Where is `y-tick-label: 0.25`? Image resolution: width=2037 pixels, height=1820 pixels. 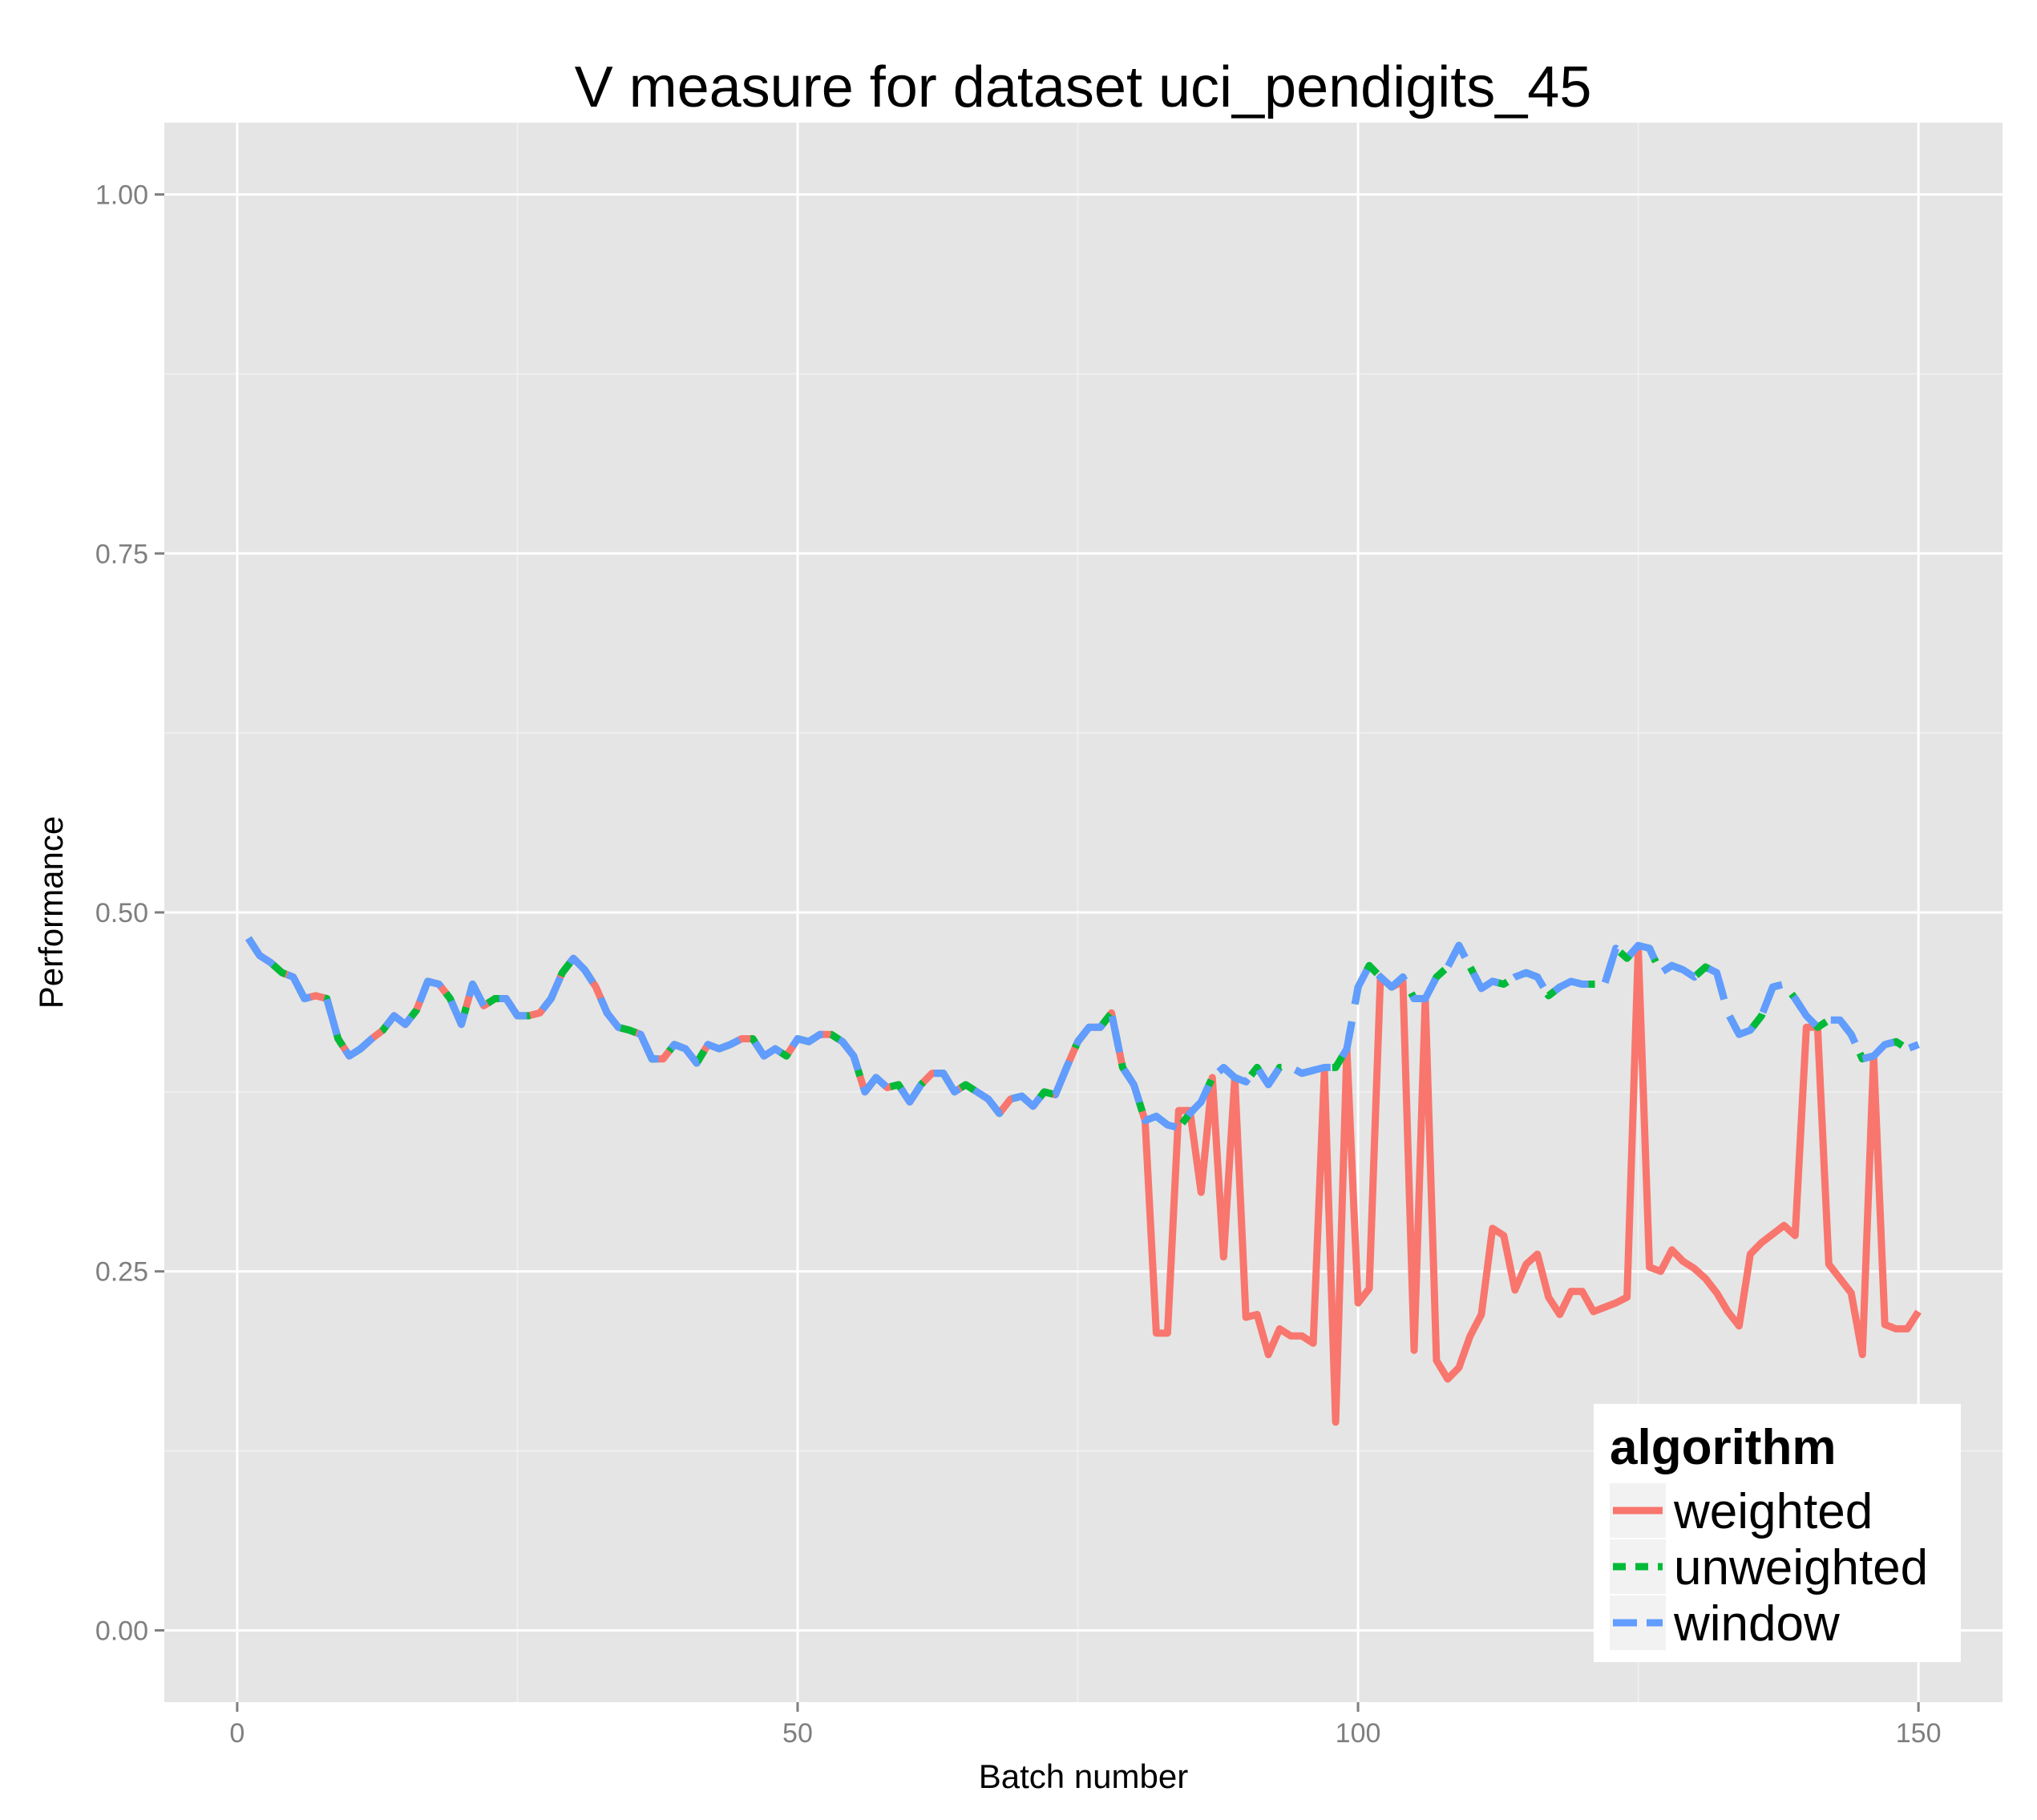
y-tick-label: 0.25 is located at coordinates (121, 1272).